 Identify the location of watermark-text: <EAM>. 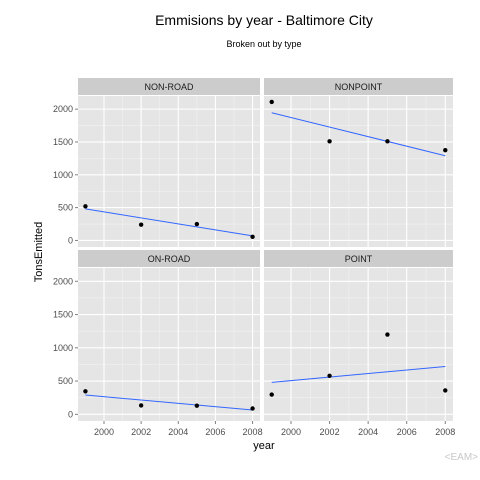
(462, 457).